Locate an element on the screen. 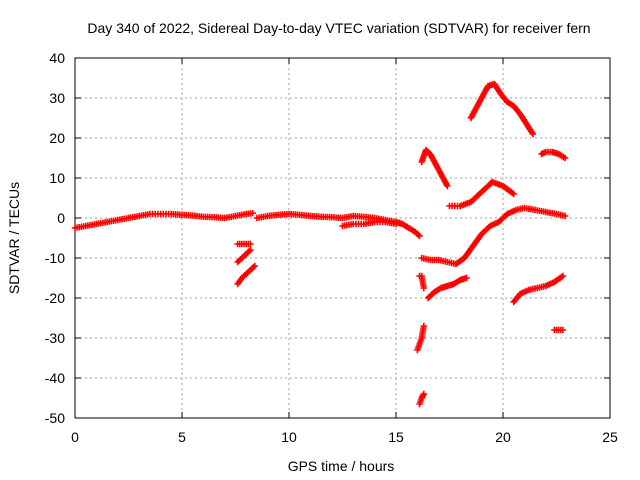  y-tick-label: 10 is located at coordinates (57, 178).